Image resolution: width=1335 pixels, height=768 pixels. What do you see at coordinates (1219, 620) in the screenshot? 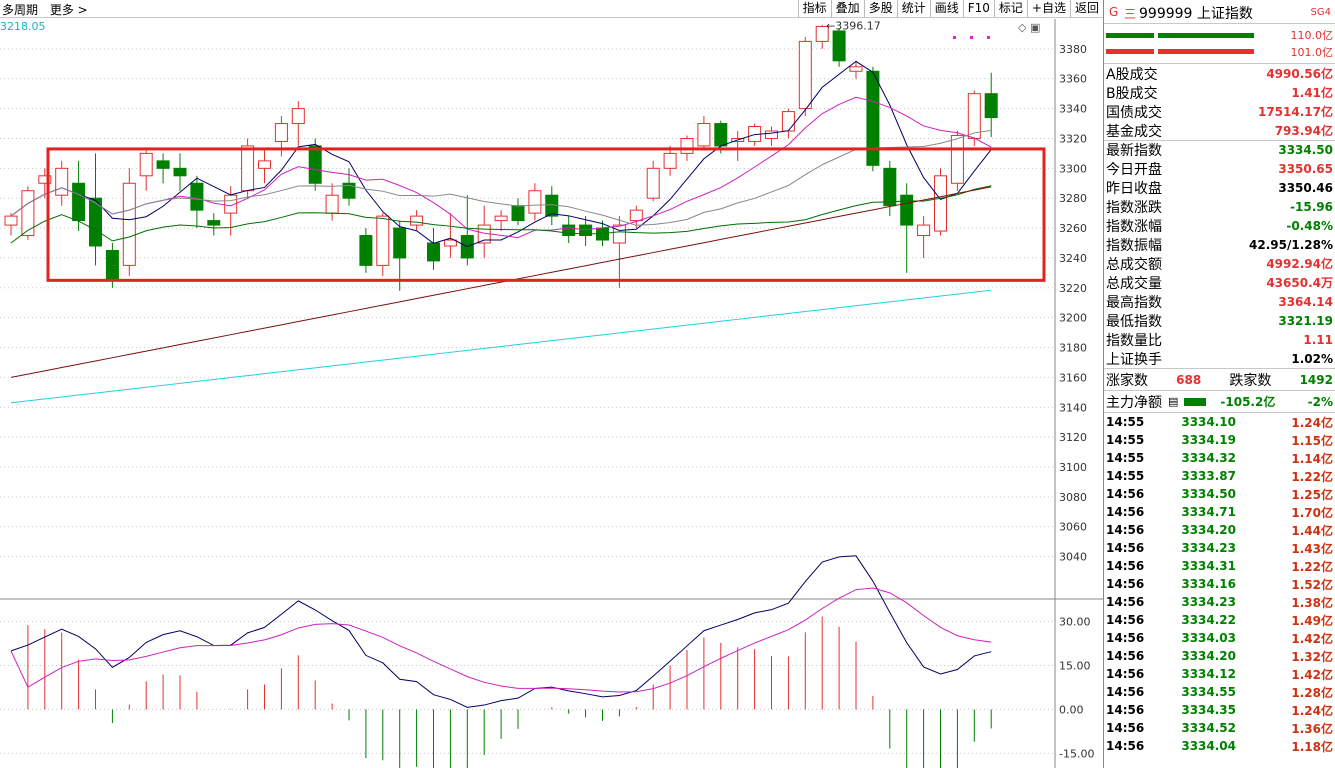
I see `tick-row: 14:56 3334.22 1.49亿` at bounding box center [1219, 620].